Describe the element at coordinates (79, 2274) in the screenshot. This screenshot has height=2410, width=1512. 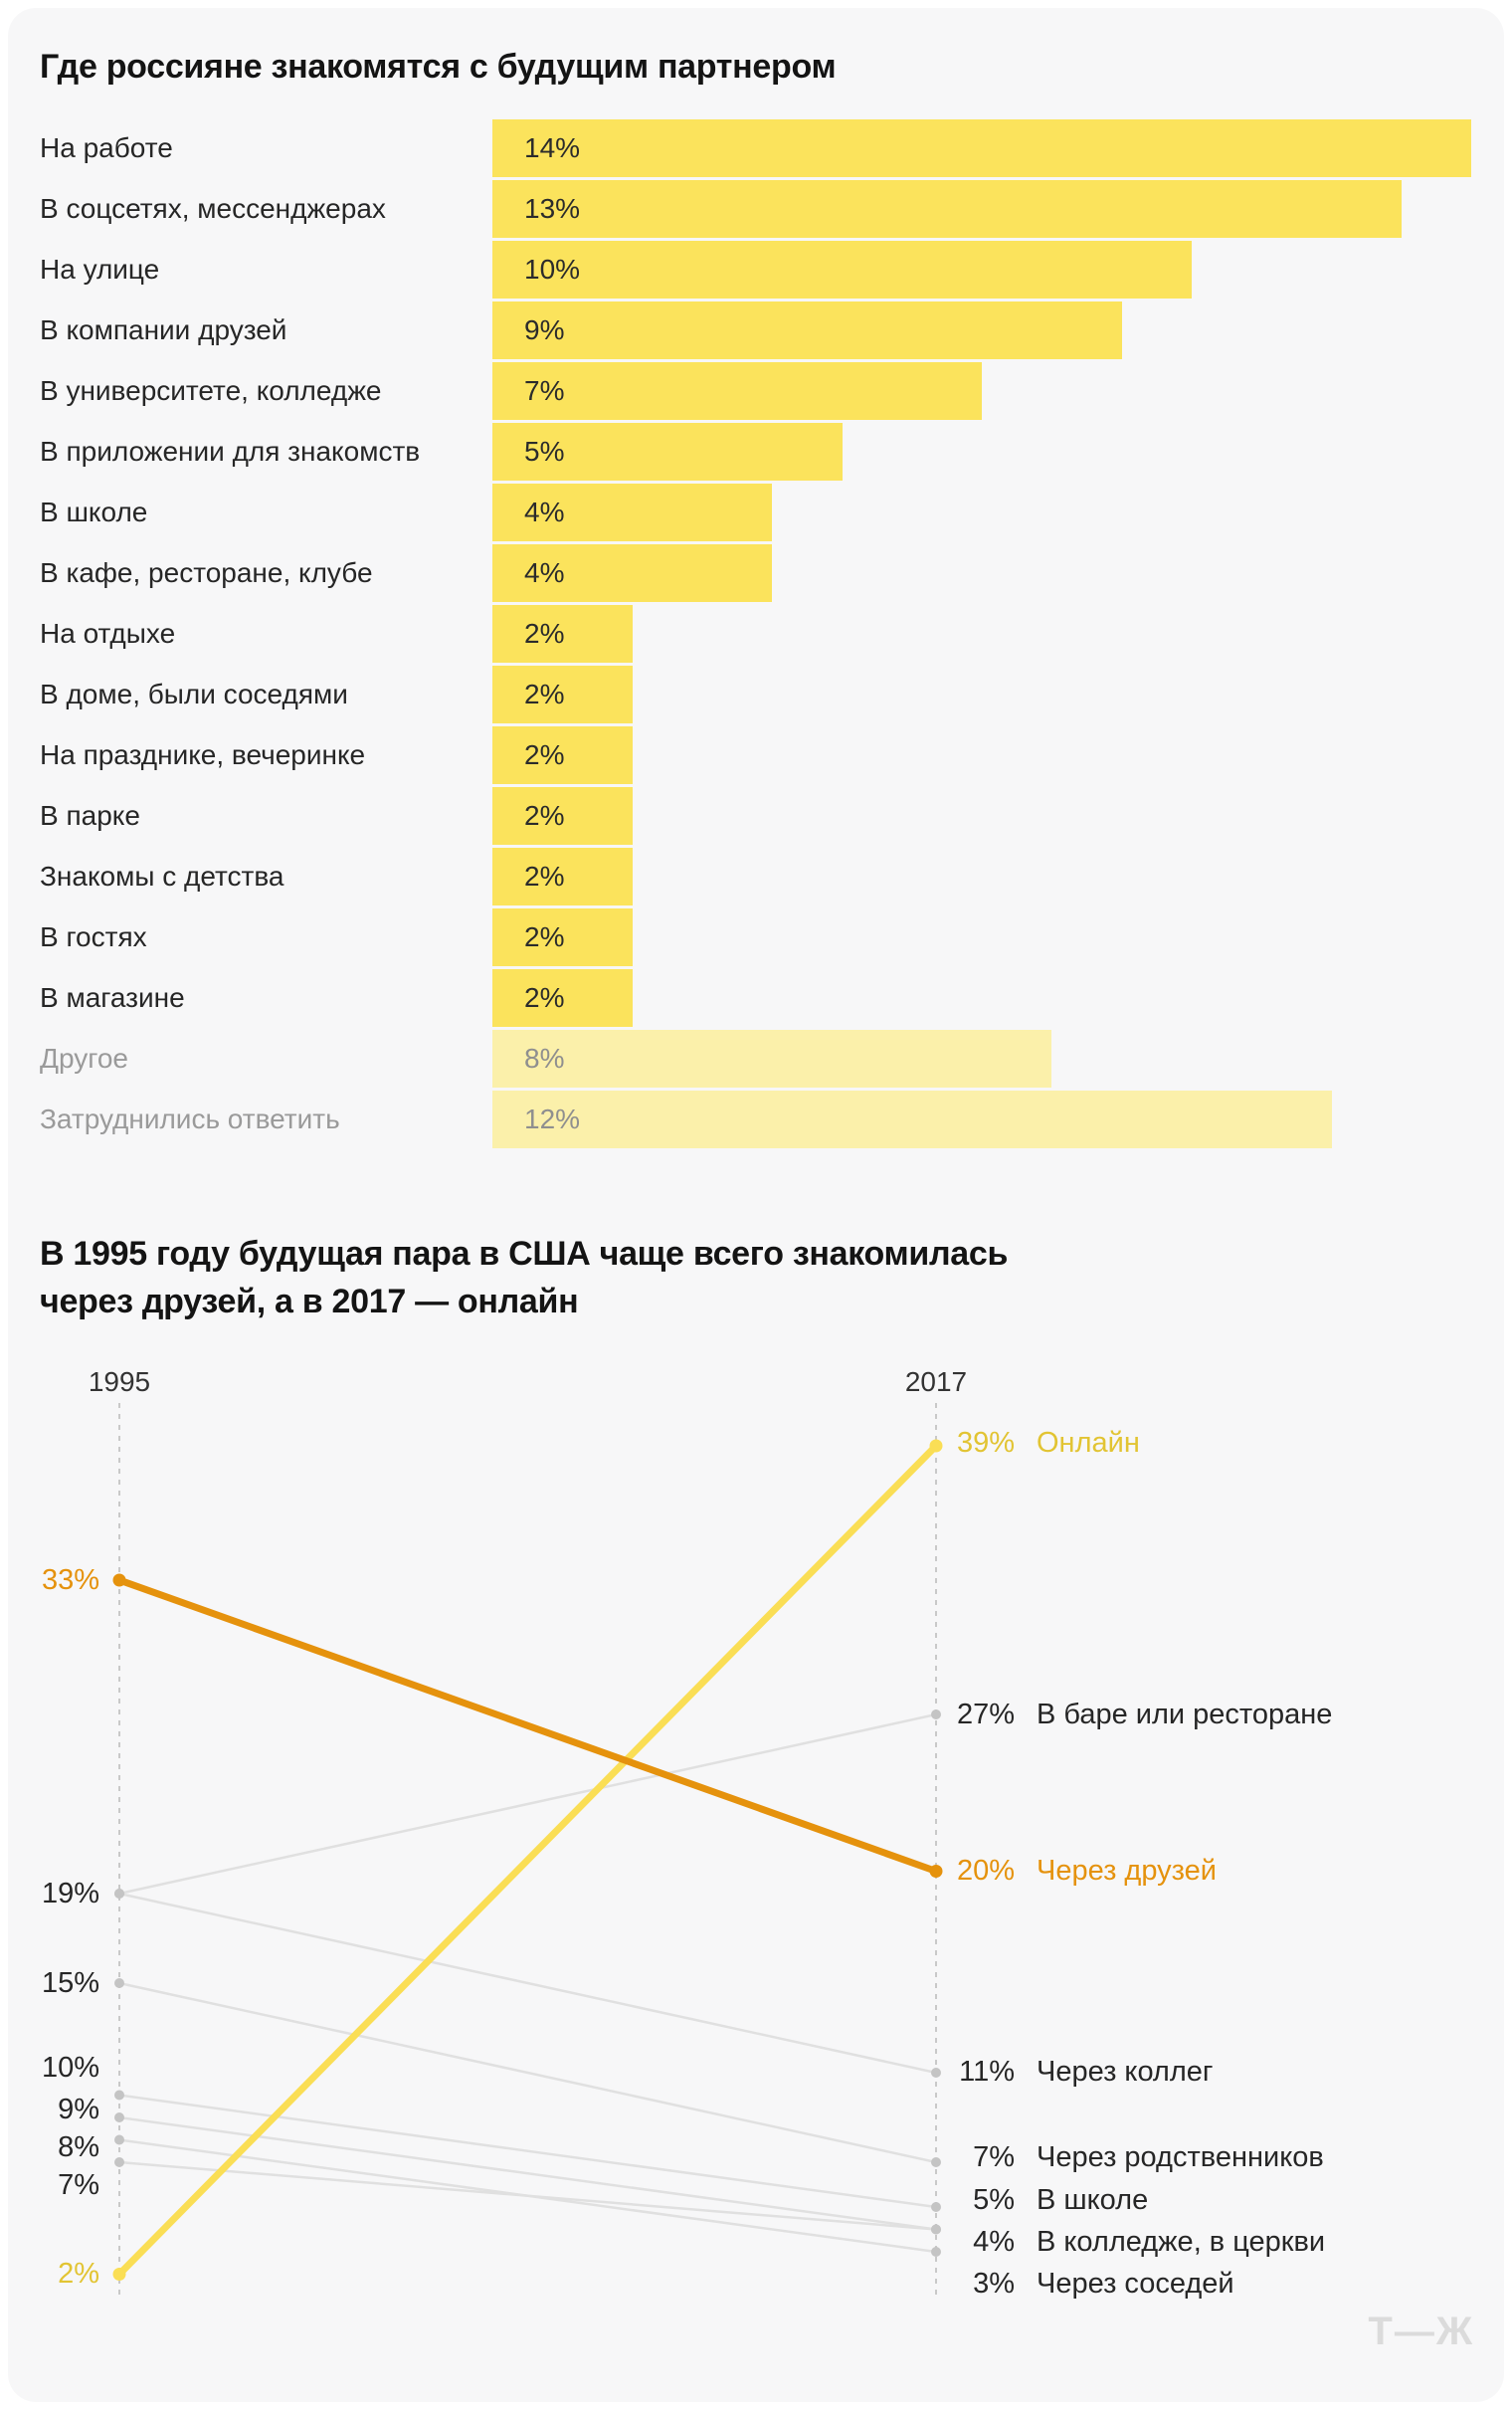
I see `slope-left-value-label: 2%` at that location.